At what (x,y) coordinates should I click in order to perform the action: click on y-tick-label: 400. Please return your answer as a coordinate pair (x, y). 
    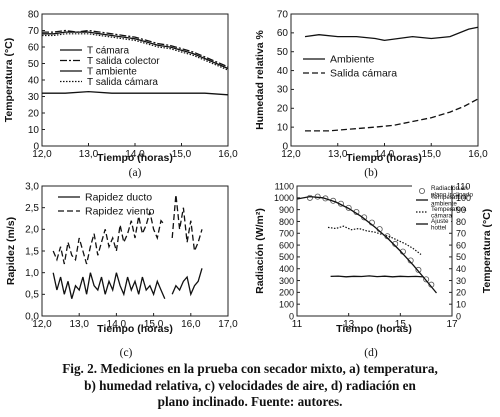
    Looking at the image, I should click on (286, 269).